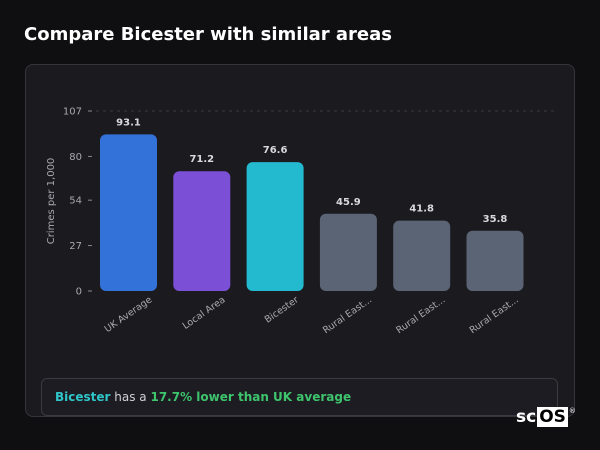 The height and width of the screenshot is (450, 600). I want to click on y-tick-label: 54, so click(75, 201).